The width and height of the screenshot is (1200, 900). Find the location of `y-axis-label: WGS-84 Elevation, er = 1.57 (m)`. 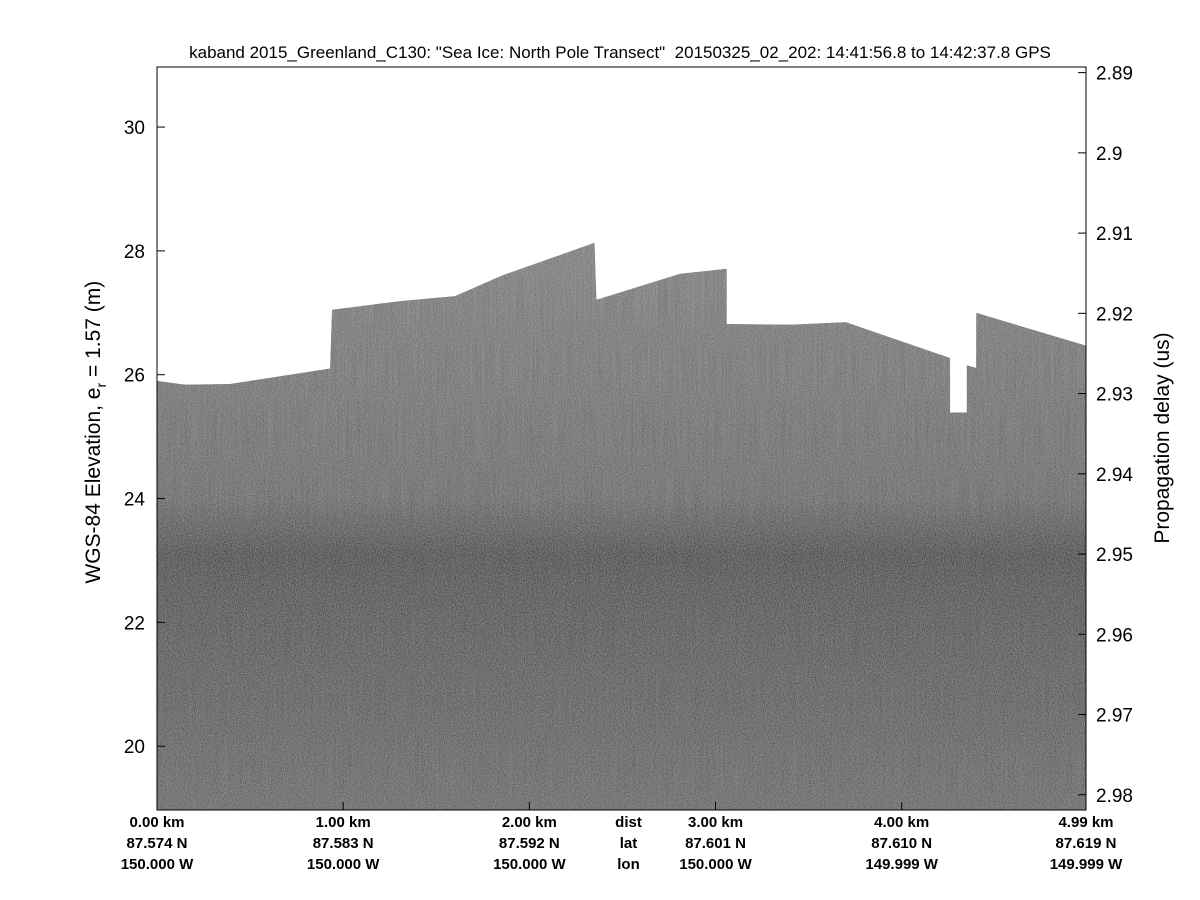

y-axis-label: WGS-84 Elevation, er = 1.57 (m) is located at coordinates (95, 438).